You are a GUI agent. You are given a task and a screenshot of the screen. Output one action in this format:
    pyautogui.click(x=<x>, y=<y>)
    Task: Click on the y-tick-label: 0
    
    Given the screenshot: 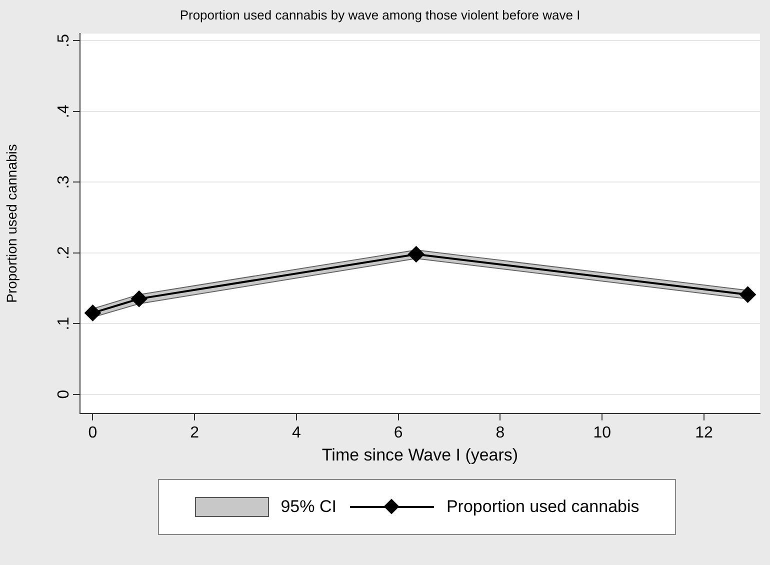 What is the action you would take?
    pyautogui.click(x=63, y=394)
    